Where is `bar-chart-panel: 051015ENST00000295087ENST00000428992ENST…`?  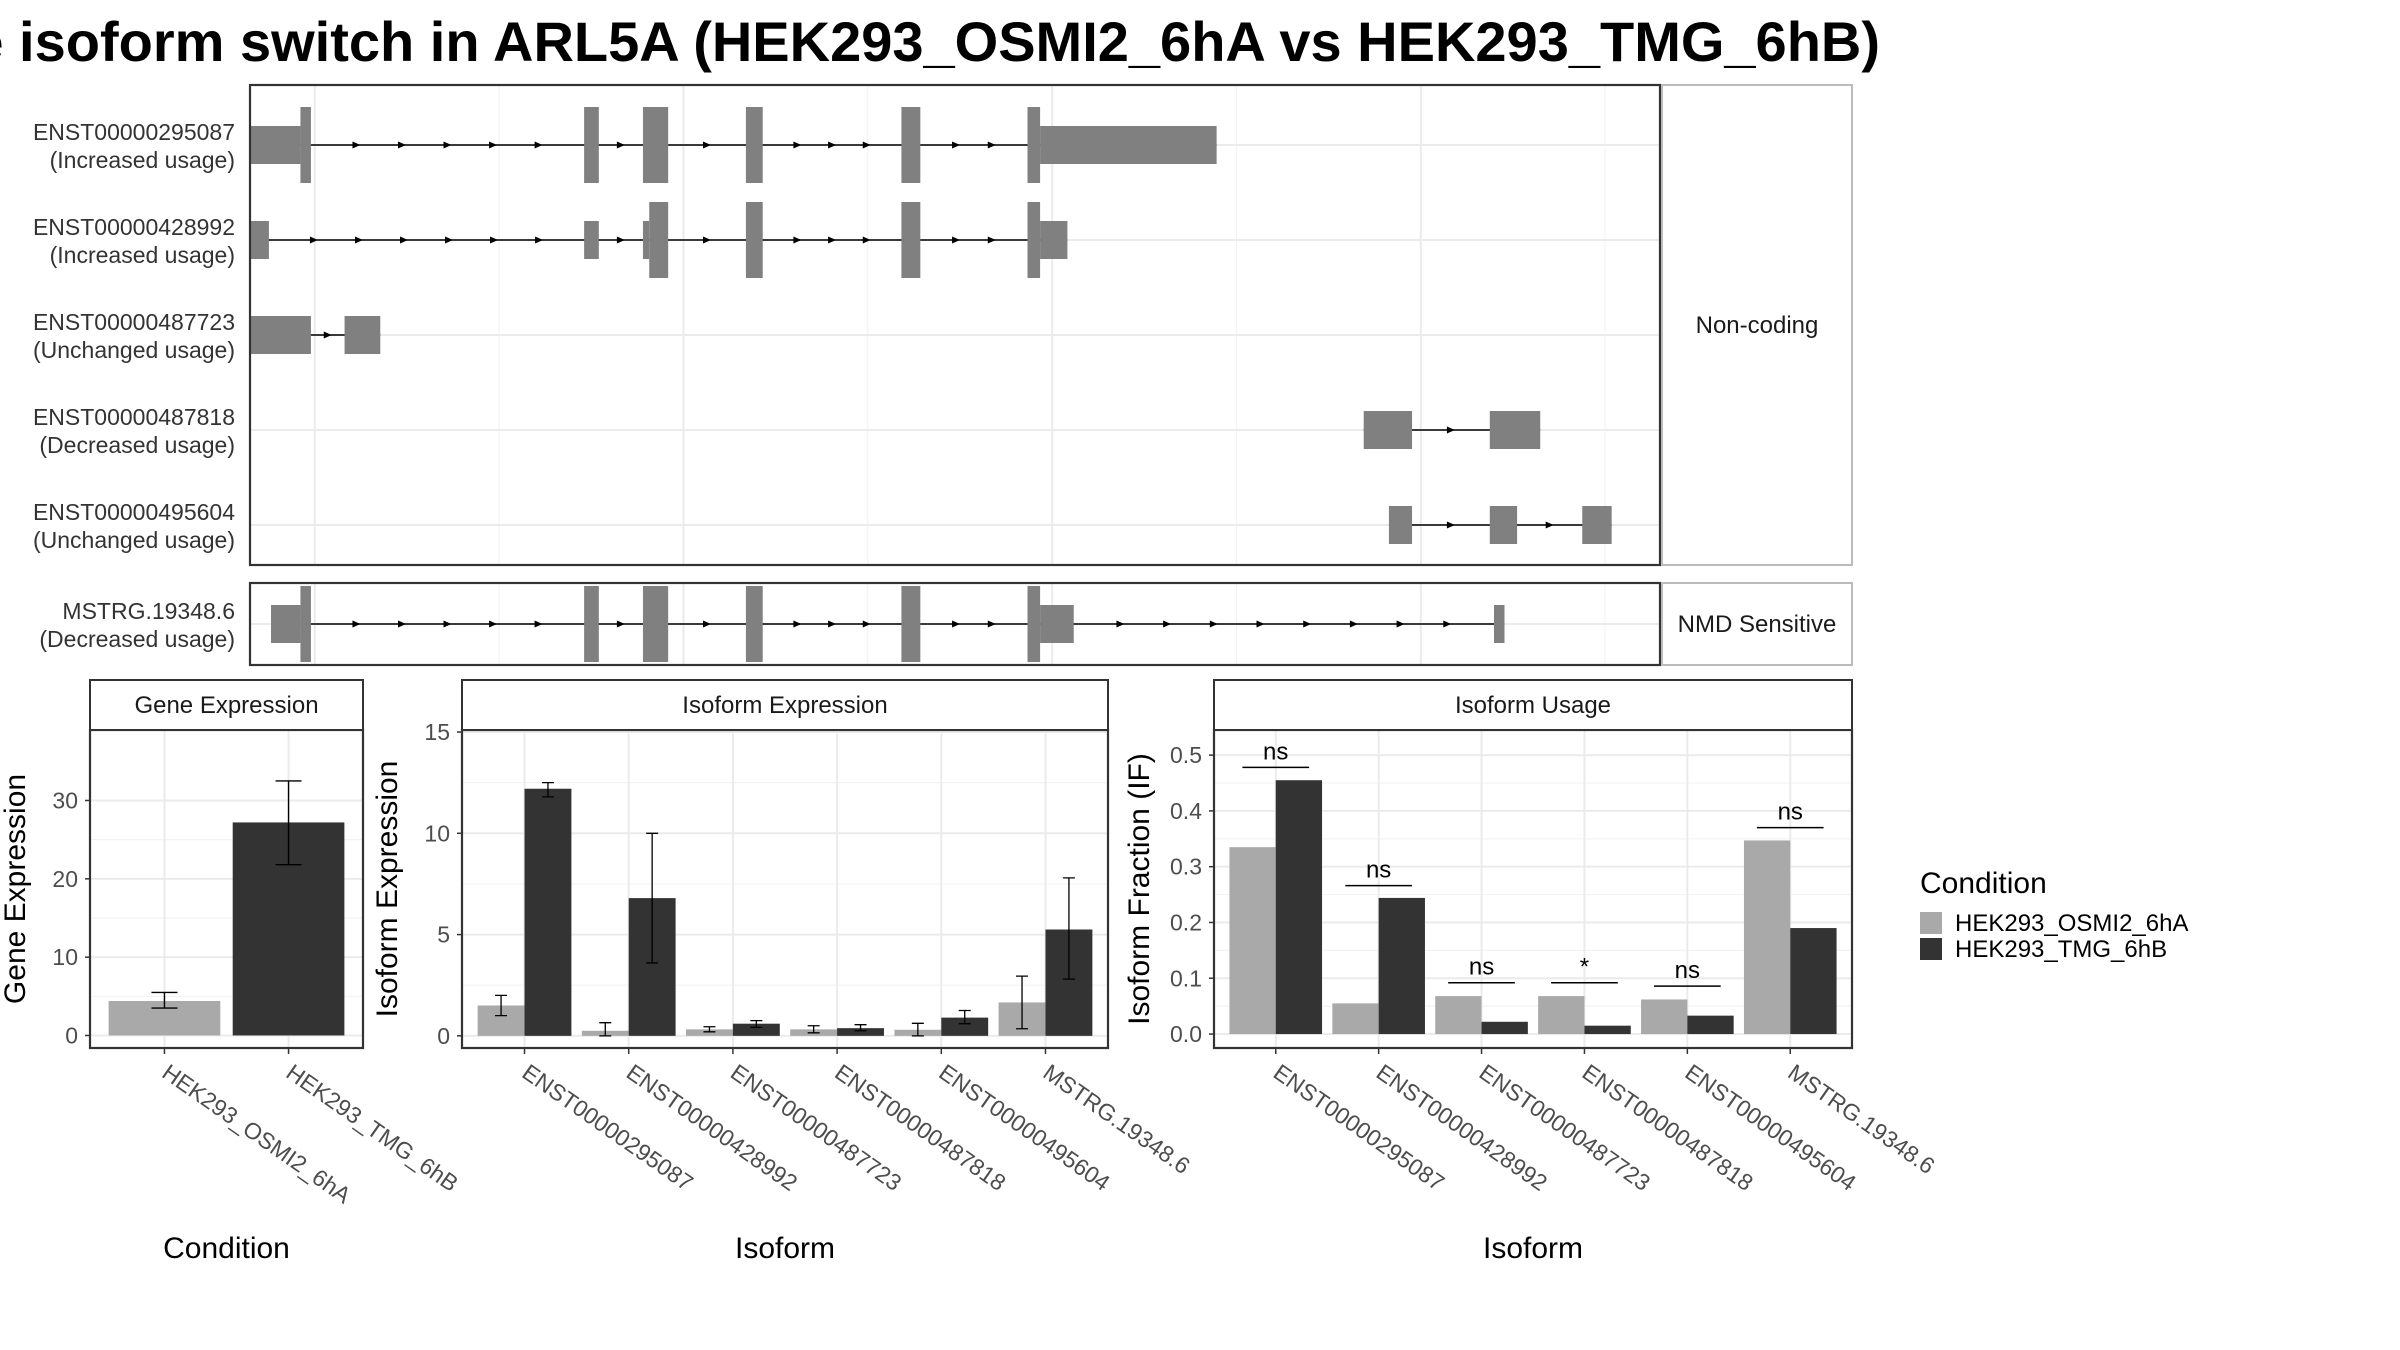
bar-chart-panel: 051015ENST00000295087ENST00000428992ENST… is located at coordinates (783, 972).